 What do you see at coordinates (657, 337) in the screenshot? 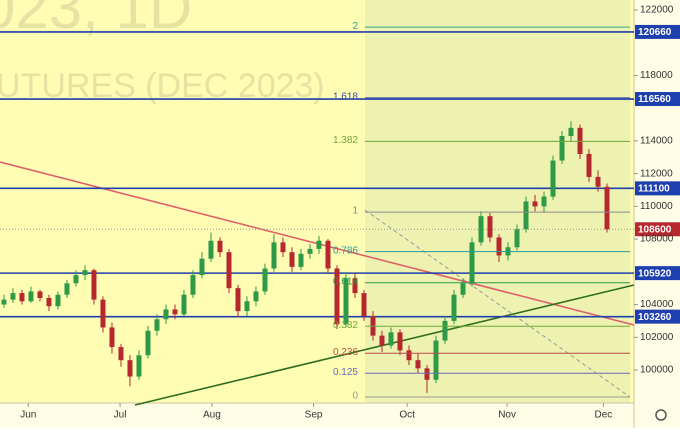
I see `y-tick-label: 102000` at bounding box center [657, 337].